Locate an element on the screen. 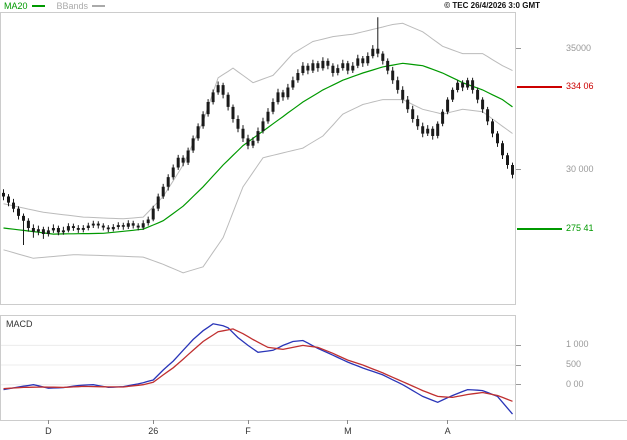 The height and width of the screenshot is (440, 627). time-axis is located at coordinates (313, 430).